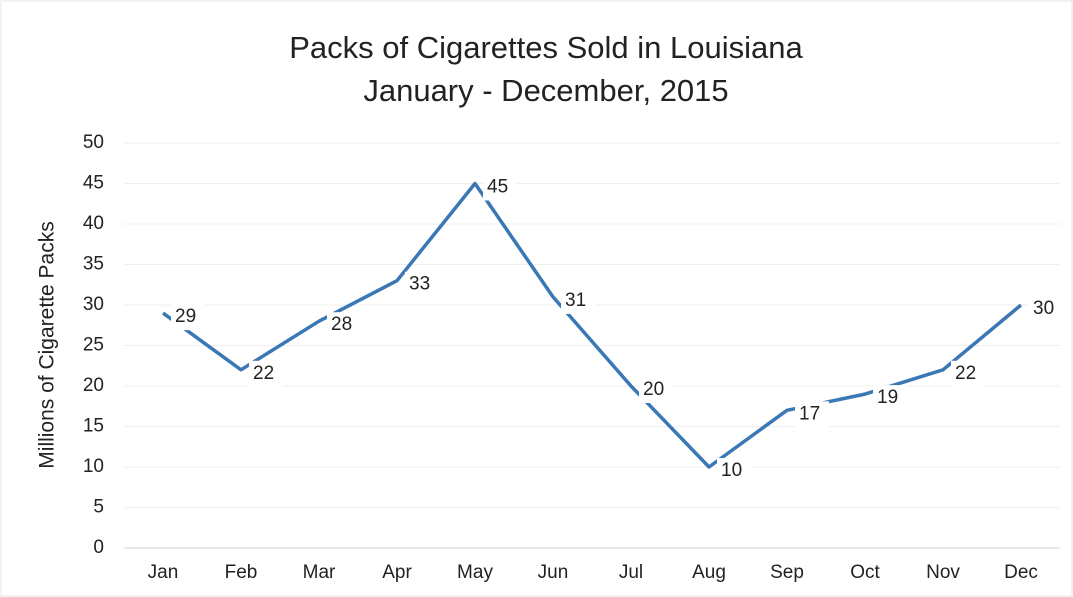 The width and height of the screenshot is (1073, 597). Describe the element at coordinates (865, 572) in the screenshot. I see `x-tick-label: Oct` at that location.